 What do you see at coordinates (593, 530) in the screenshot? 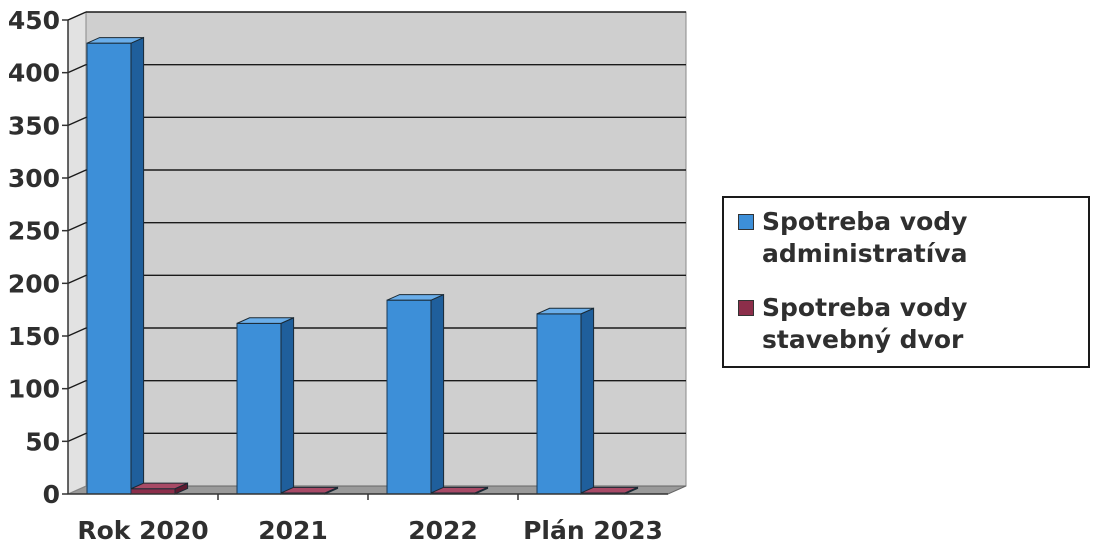
I see `x-category-label: Plán 2023` at bounding box center [593, 530].